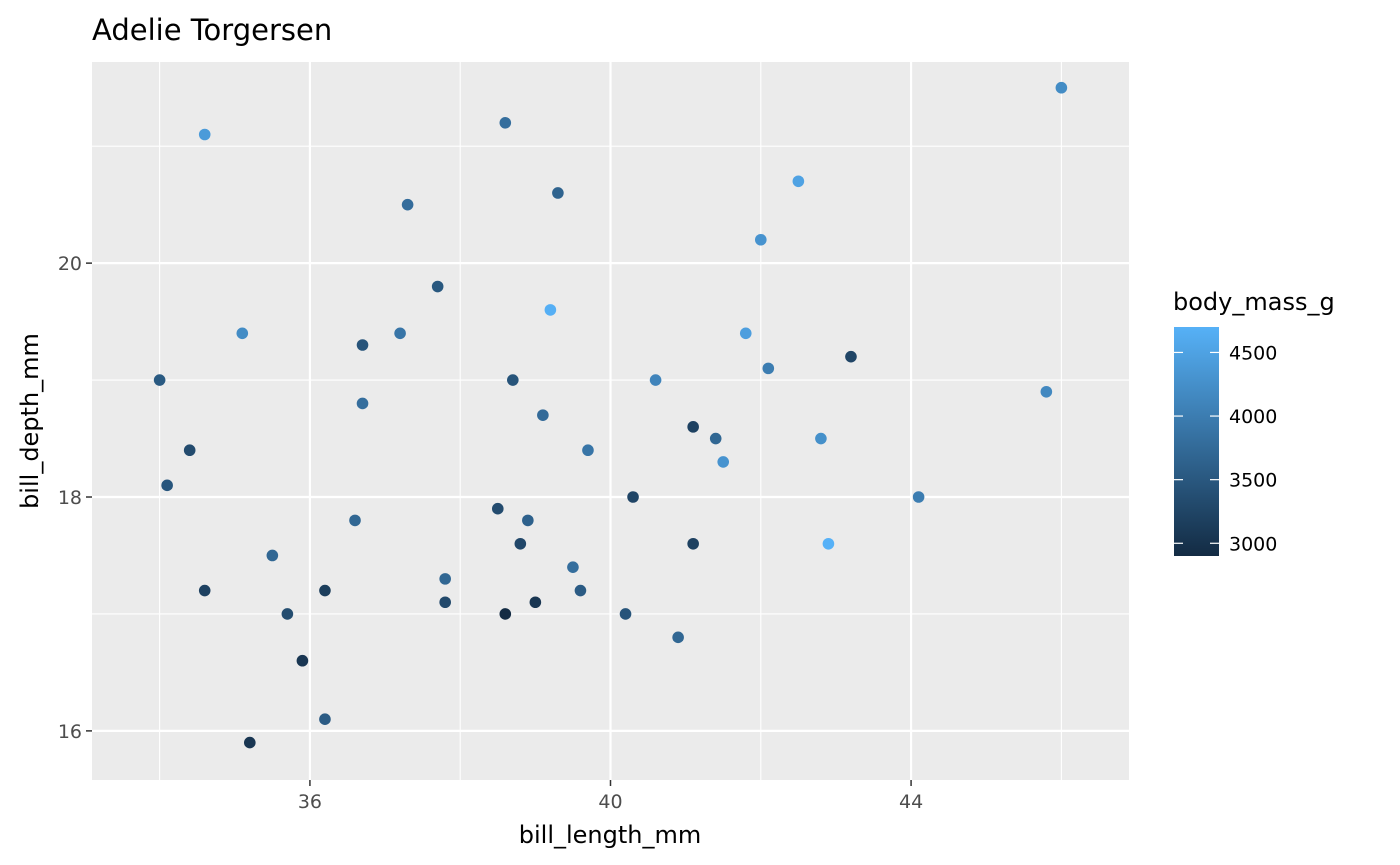  I want to click on y-axis-title: bill_depth_mm, so click(30, 421).